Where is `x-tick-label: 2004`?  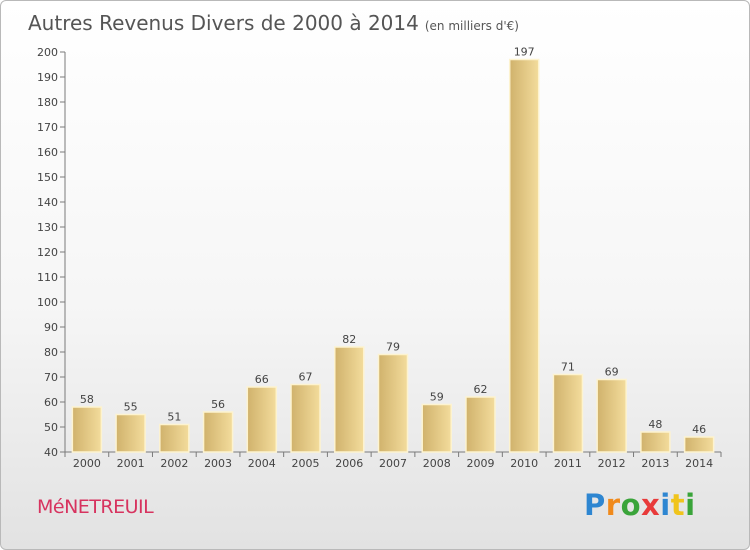 x-tick-label: 2004 is located at coordinates (262, 463).